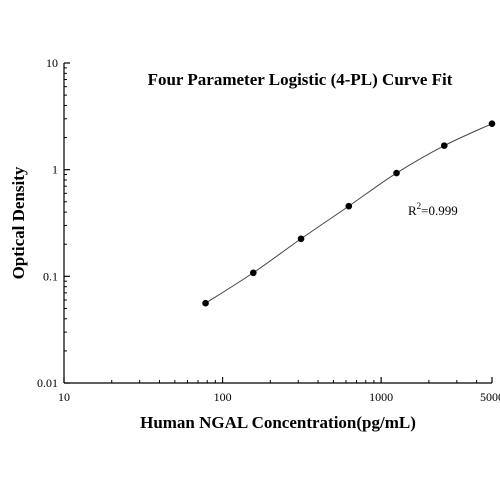  I want to click on r-squared-superscript: 2, so click(419, 206).